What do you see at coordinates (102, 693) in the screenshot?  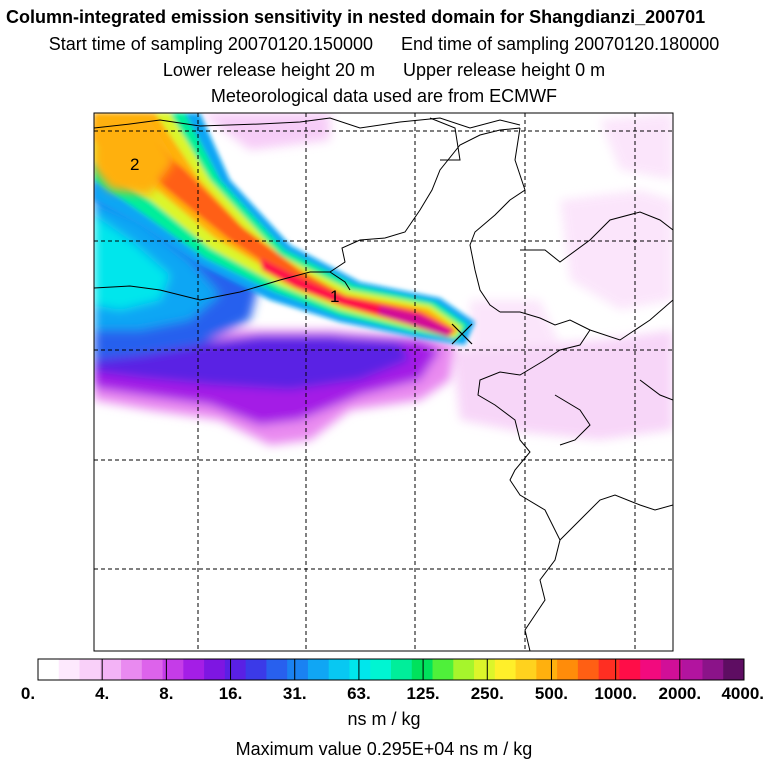 I see `colorbar-tick-label: 4.` at bounding box center [102, 693].